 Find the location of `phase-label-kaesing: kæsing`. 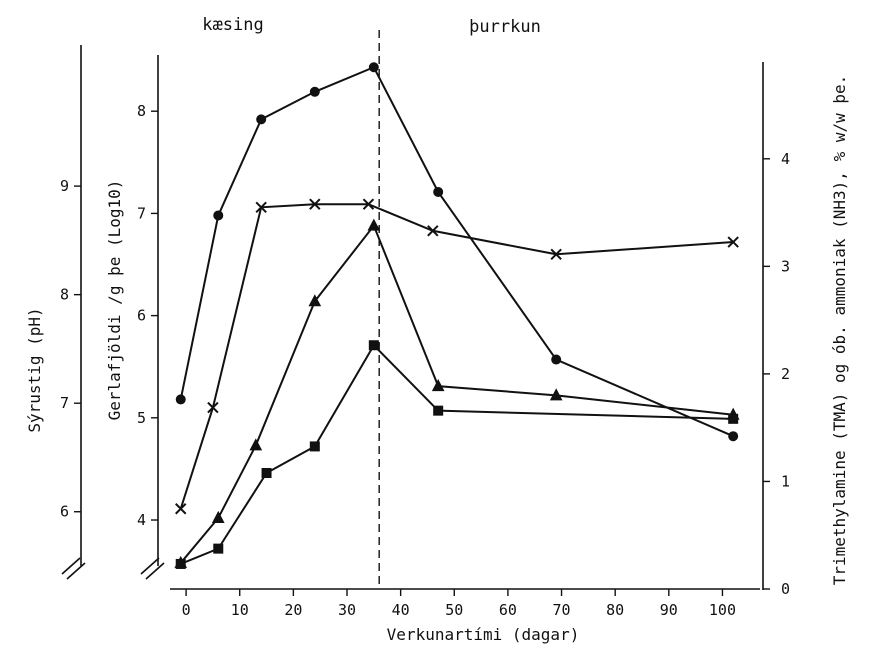

phase-label-kaesing: kæsing is located at coordinates (232, 25).